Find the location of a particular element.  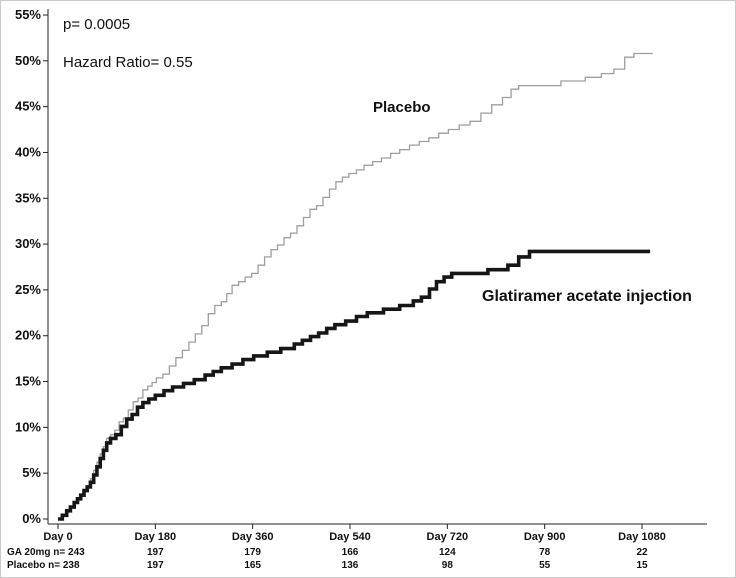

y-tick-label: 20% is located at coordinates (28, 335).